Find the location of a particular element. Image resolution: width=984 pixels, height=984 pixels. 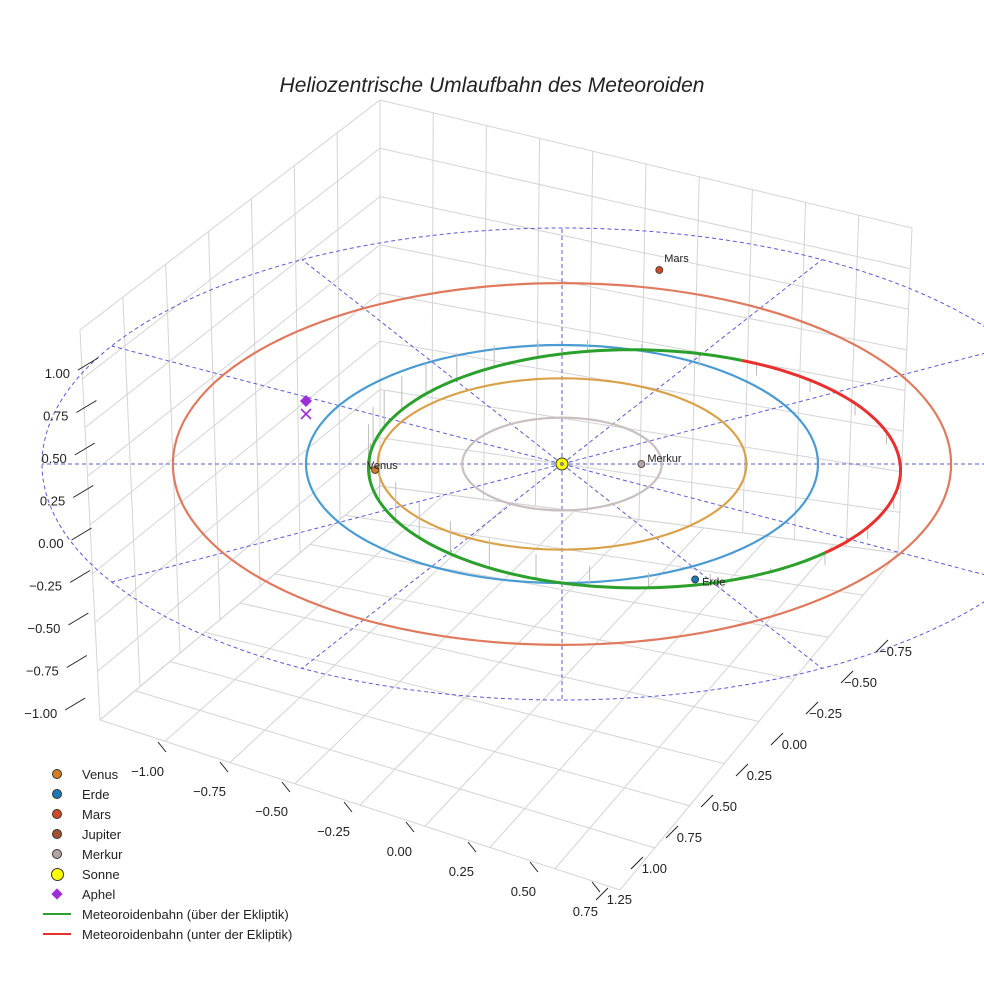

z-tick-label: −0.75 is located at coordinates (42, 671).